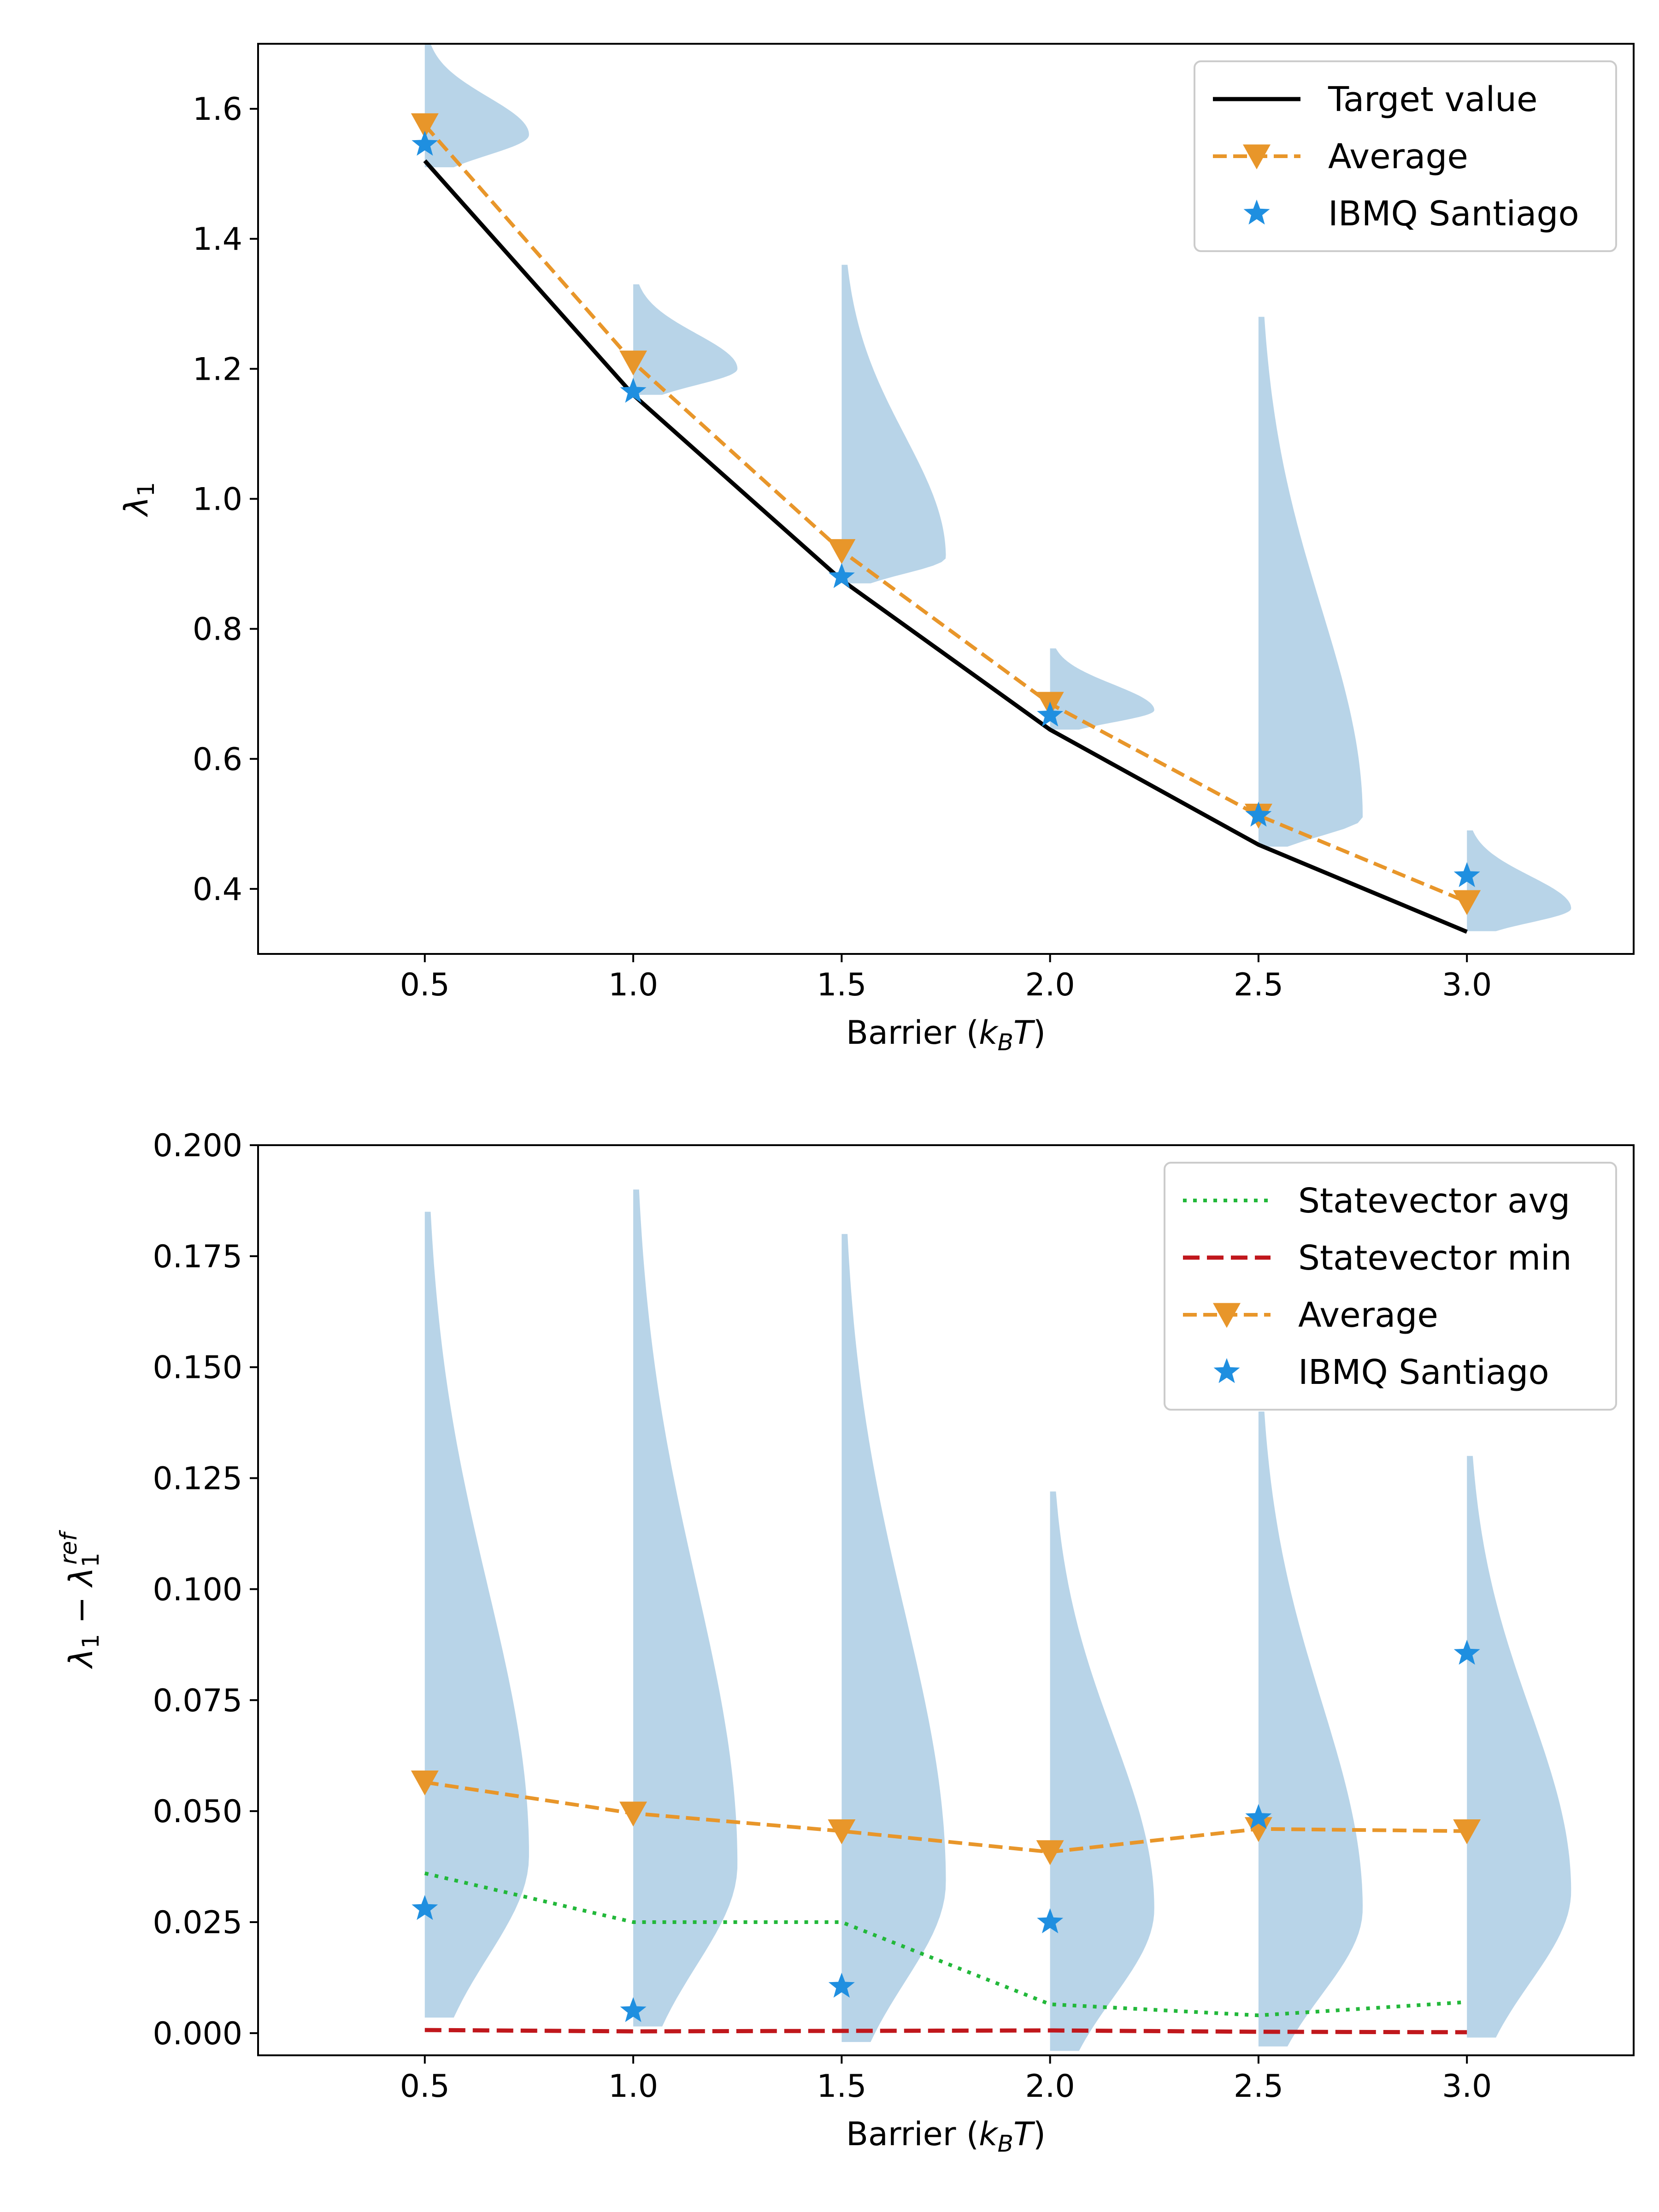 The height and width of the screenshot is (2212, 1659). Describe the element at coordinates (217, 630) in the screenshot. I see `y-tick-label: 0.8` at that location.